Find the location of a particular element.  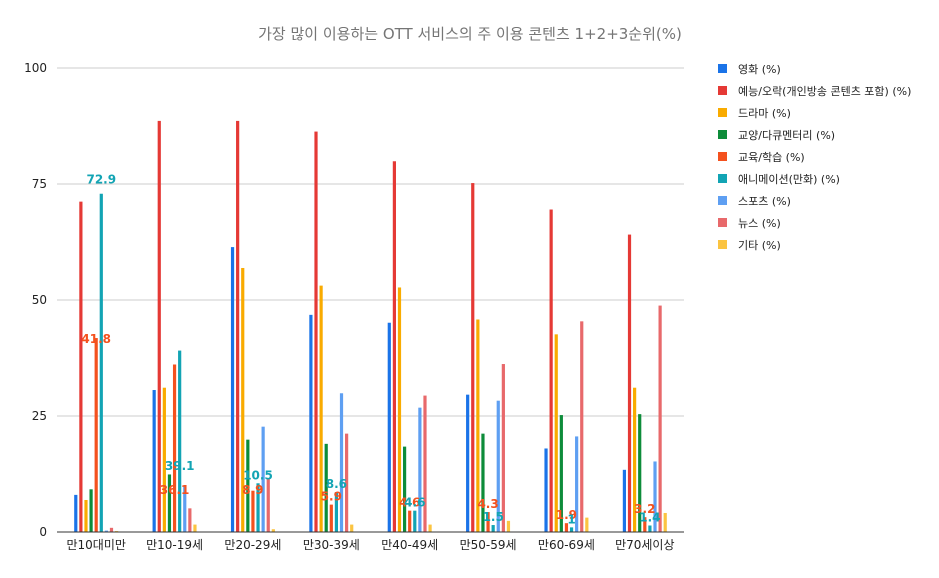

data-label: 4.3 is located at coordinates (487, 504).